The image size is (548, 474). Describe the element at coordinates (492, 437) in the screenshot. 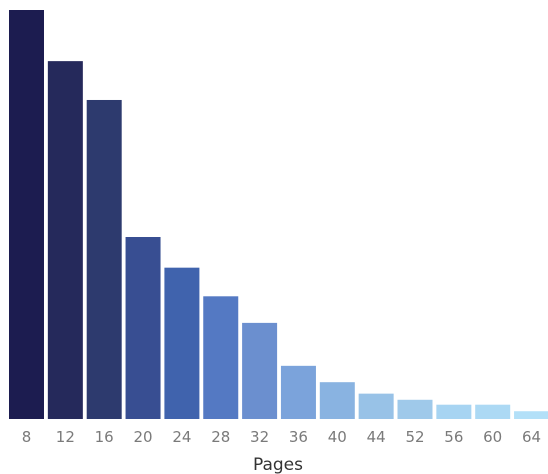

I see `x-tick-label-60: 60` at that location.